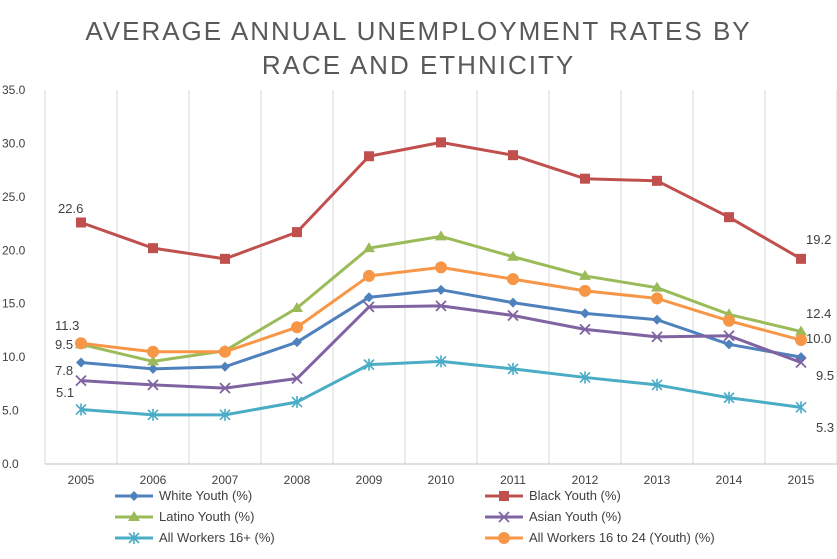 This screenshot has height=559, width=837. I want to click on x-tick-label: 2007, so click(225, 480).